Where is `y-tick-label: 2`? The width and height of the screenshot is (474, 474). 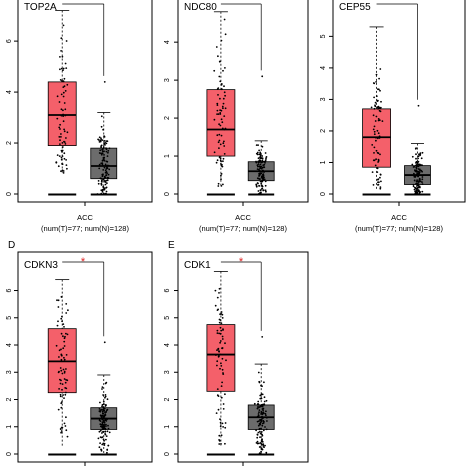 y-tick-label: 2 is located at coordinates (9, 399).